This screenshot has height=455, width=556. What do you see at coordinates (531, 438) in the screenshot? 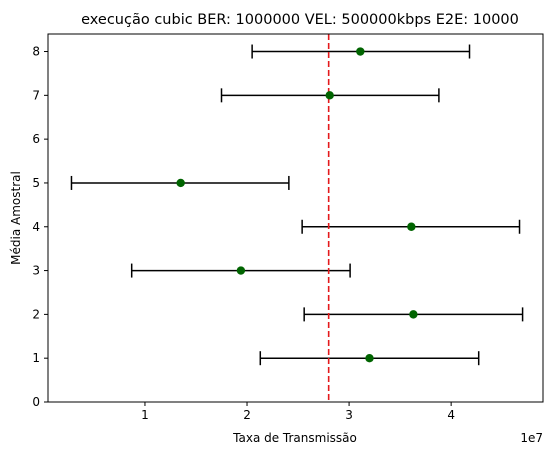
I see `x-axis-offset-label: 1e7` at bounding box center [531, 438].